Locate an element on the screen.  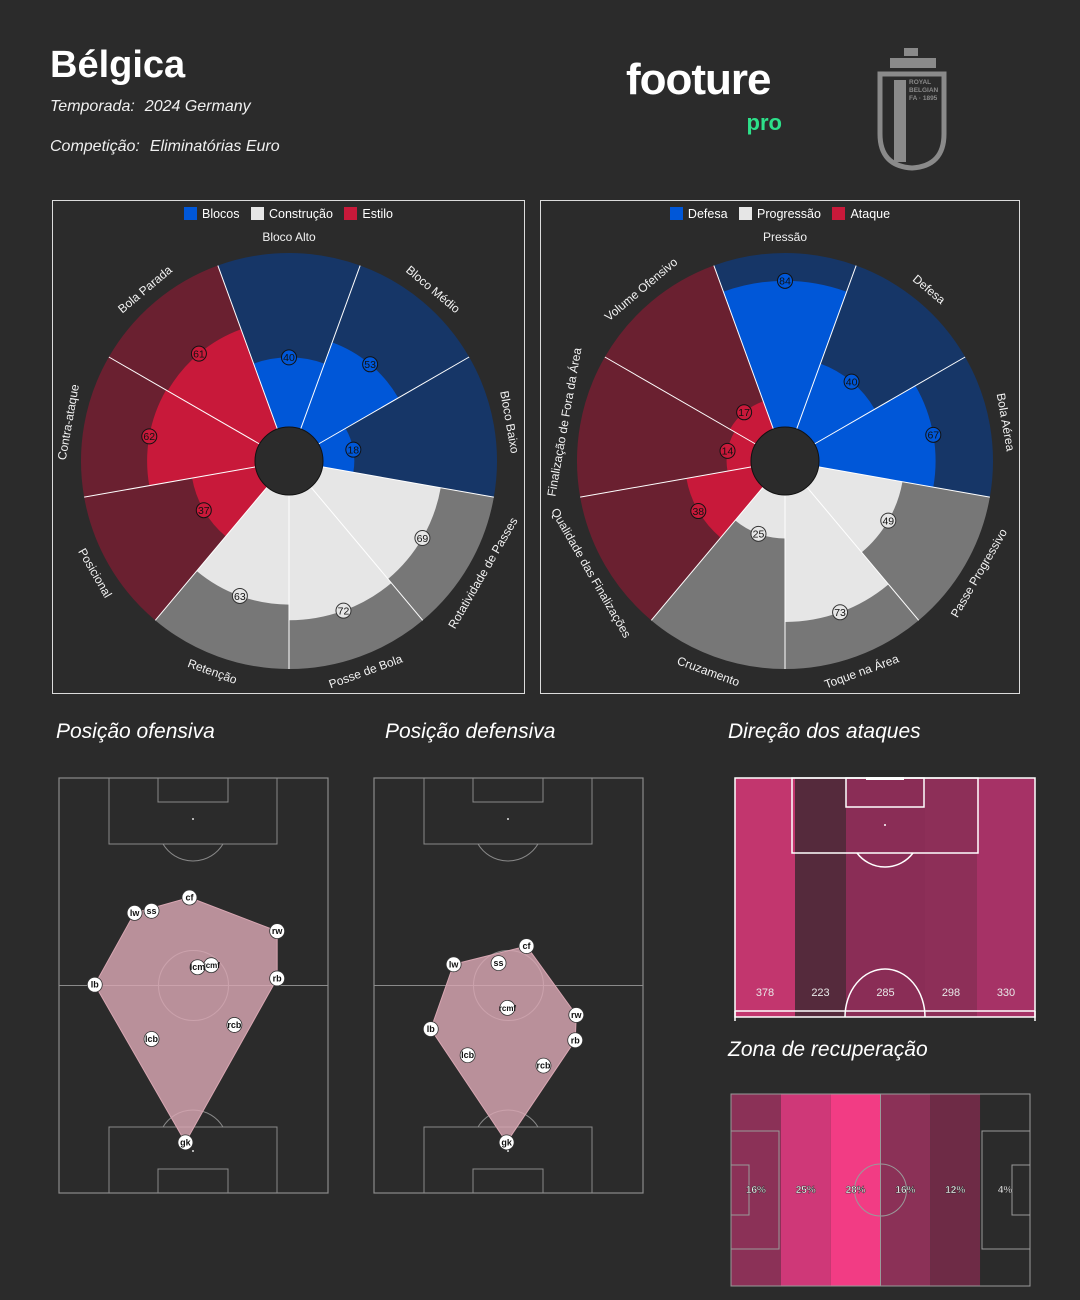
player-label: gk is located at coordinates (506, 1142).